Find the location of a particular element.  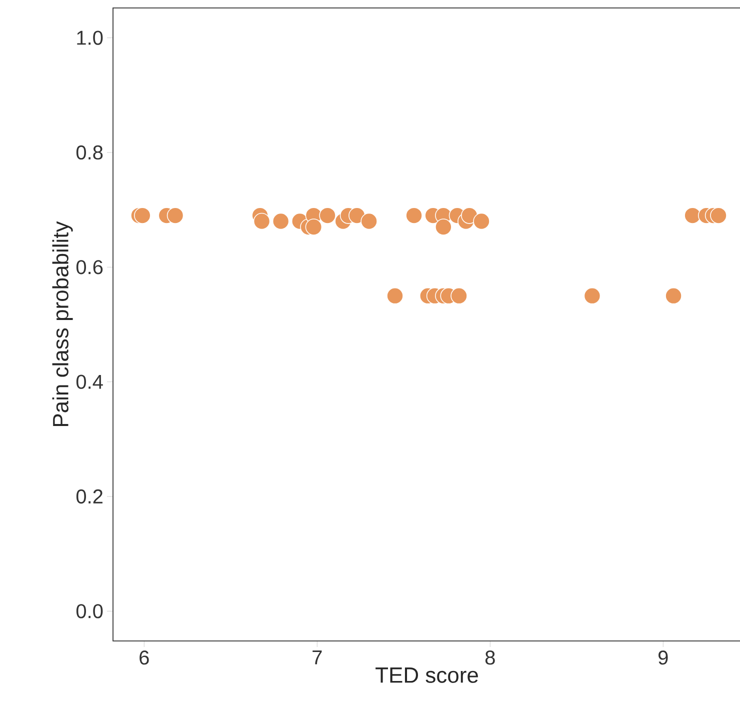

y-tick-label: 0.4 is located at coordinates (89, 381).